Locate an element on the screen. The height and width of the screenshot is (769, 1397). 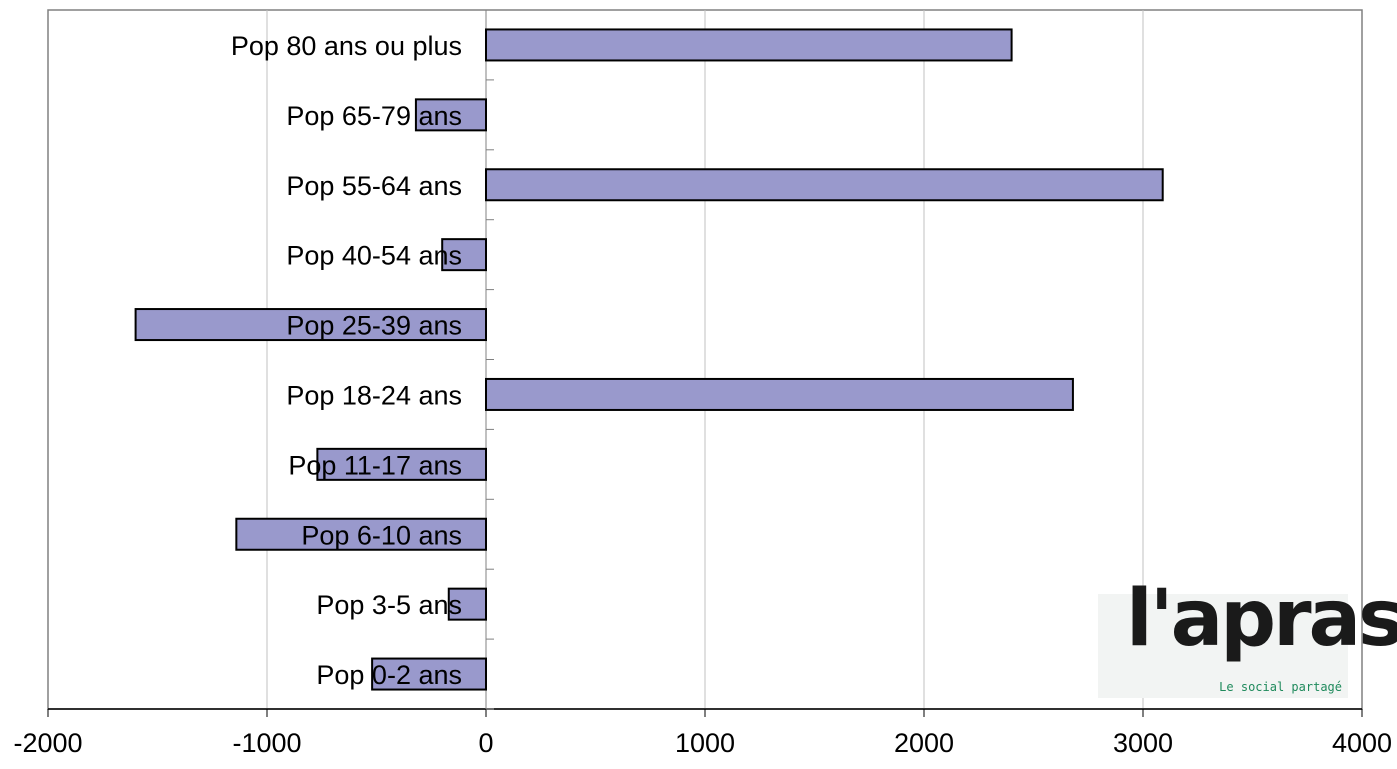
logo-wordmark: l'apras is located at coordinates (1261, 619).